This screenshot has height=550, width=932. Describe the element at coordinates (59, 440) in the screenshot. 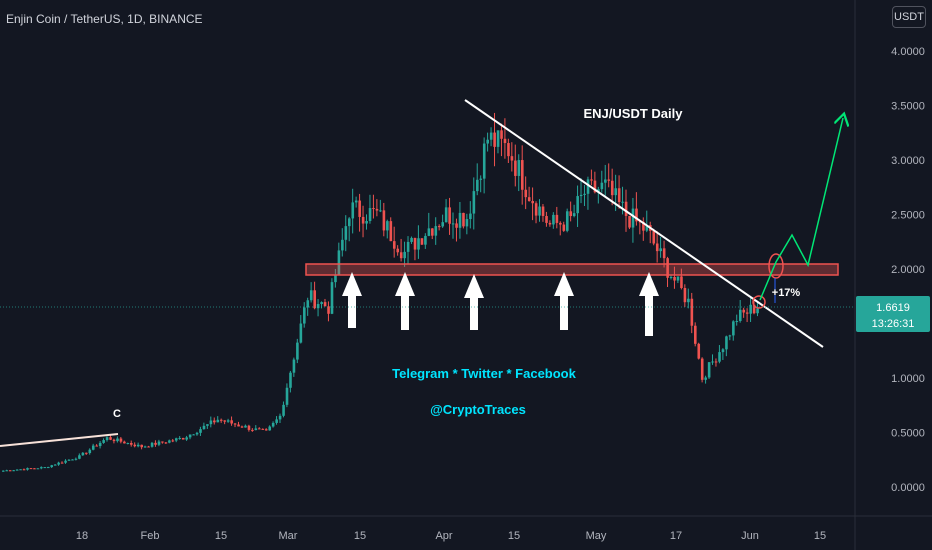

I see `rising-trendline` at that location.